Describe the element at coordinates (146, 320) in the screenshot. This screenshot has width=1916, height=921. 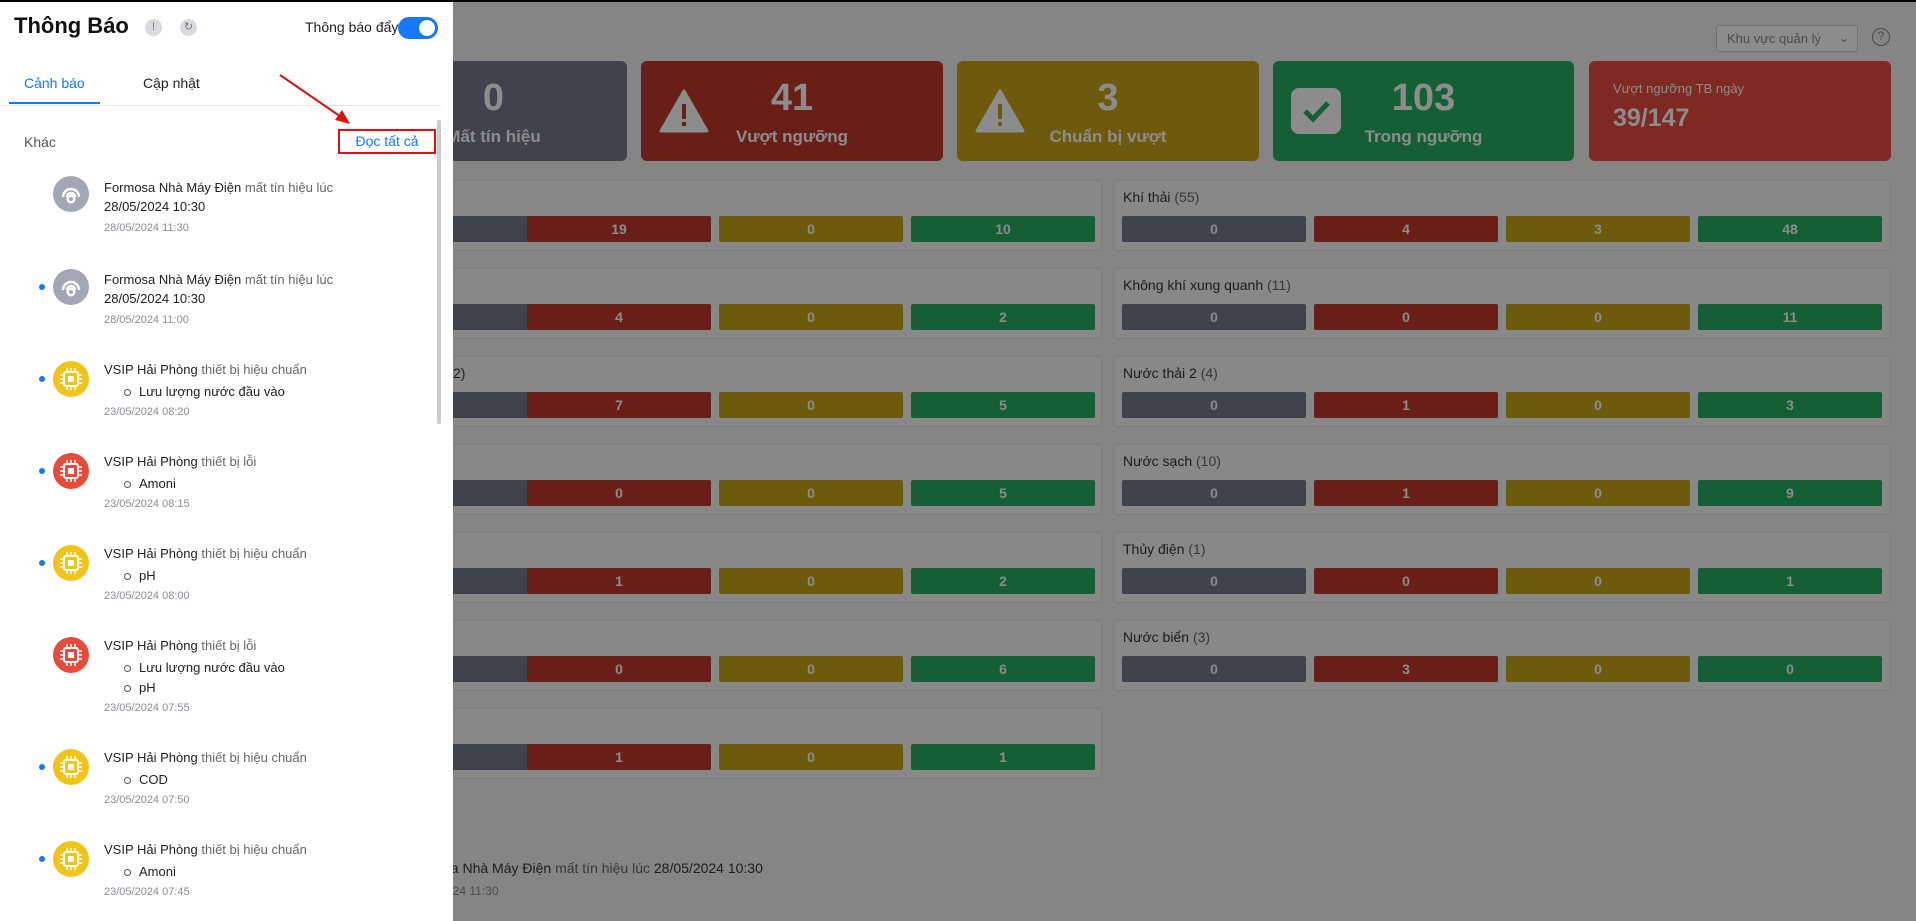
I see `notification-time: 28/05/2024 11:00` at that location.